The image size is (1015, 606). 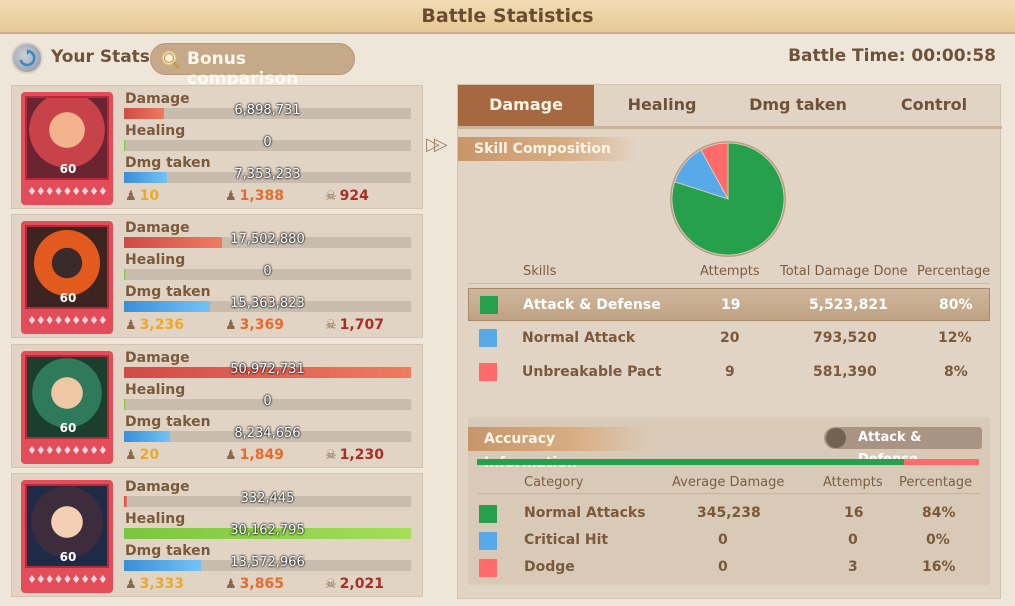 I want to click on skill-name: Normal Attack, so click(x=579, y=338).